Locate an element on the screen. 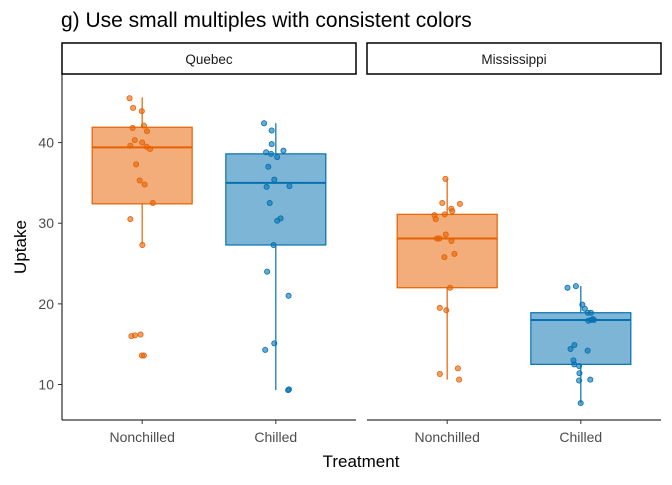 The image size is (672, 485). points-nonchilled is located at coordinates (141, 227).